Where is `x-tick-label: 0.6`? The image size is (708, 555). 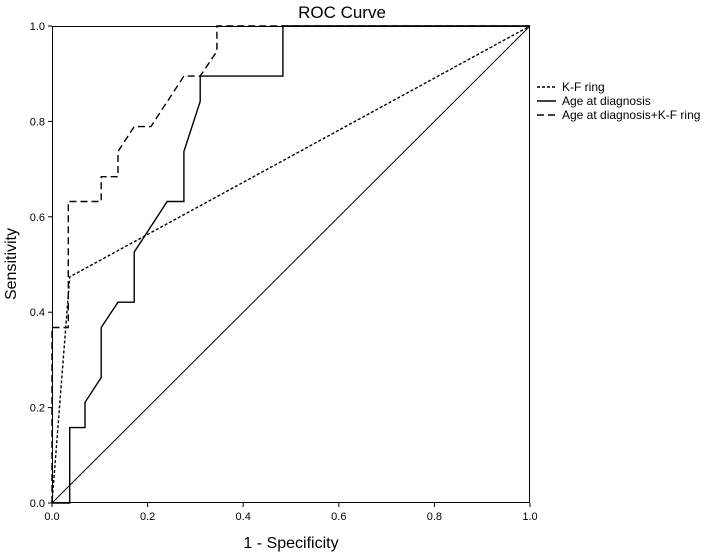
x-tick-label: 0.6 is located at coordinates (338, 517).